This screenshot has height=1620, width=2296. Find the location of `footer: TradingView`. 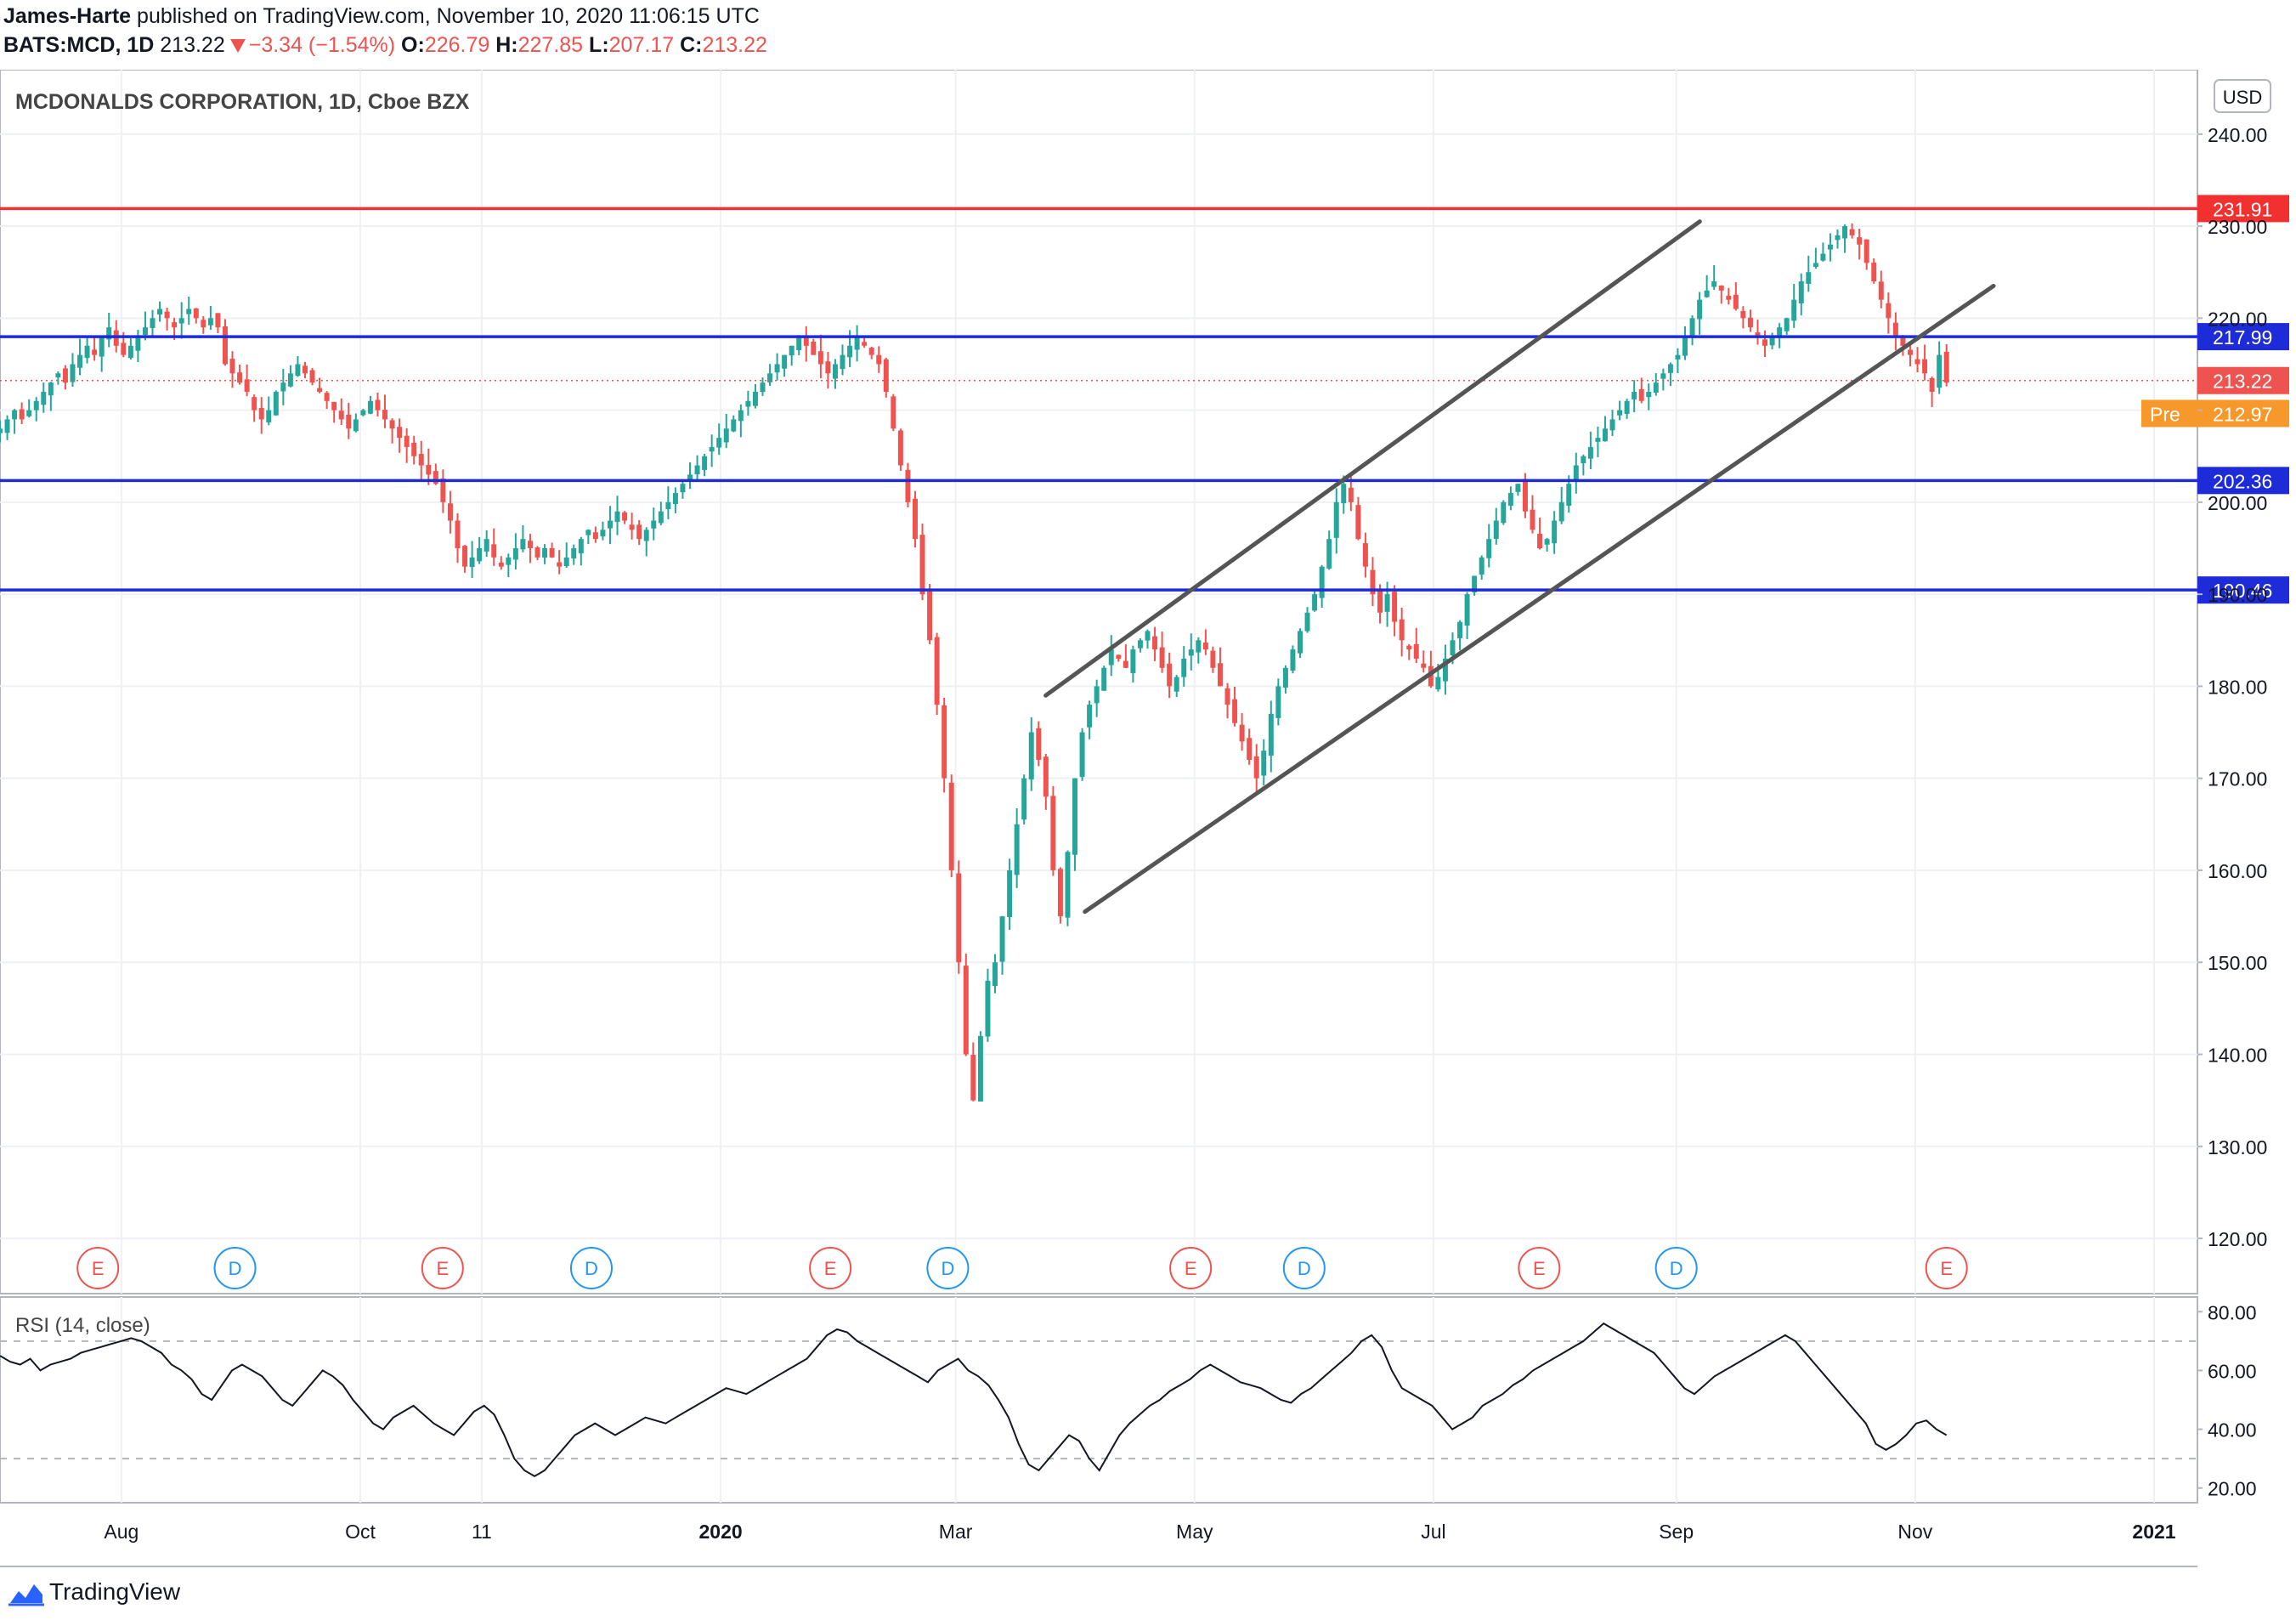

footer: TradingView is located at coordinates (1148, 1593).